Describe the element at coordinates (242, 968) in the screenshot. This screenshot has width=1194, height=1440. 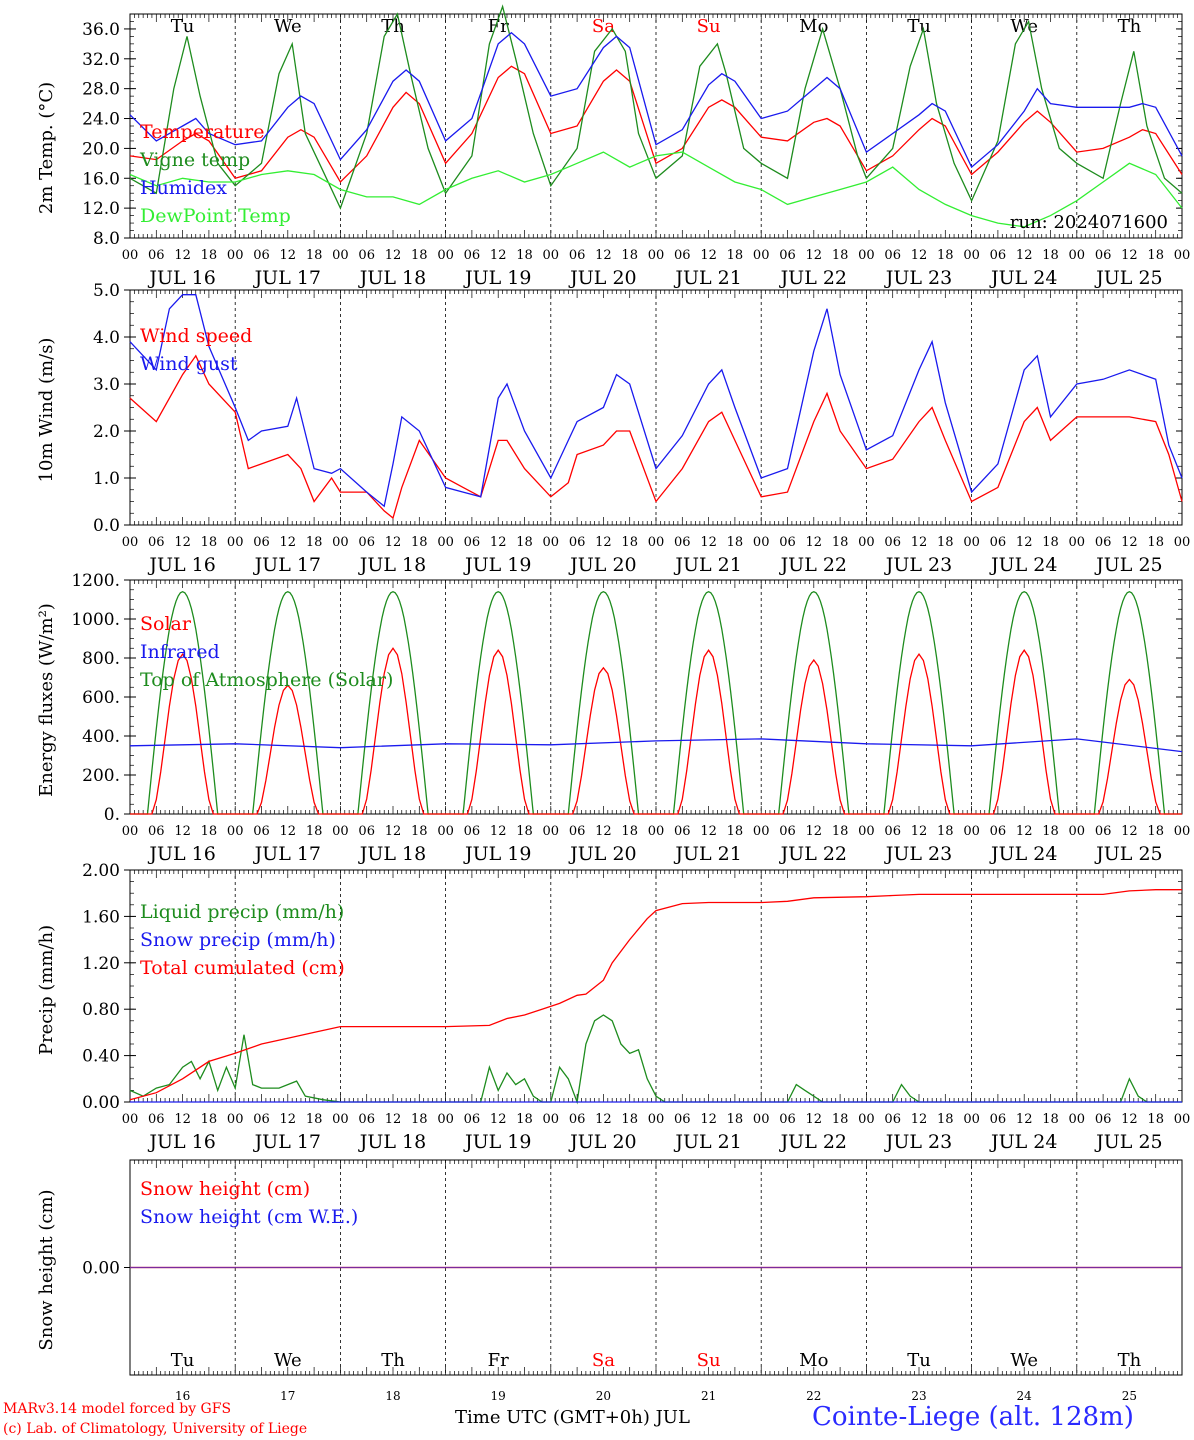
I see `legend-entry: Total cumulated (cm)` at that location.